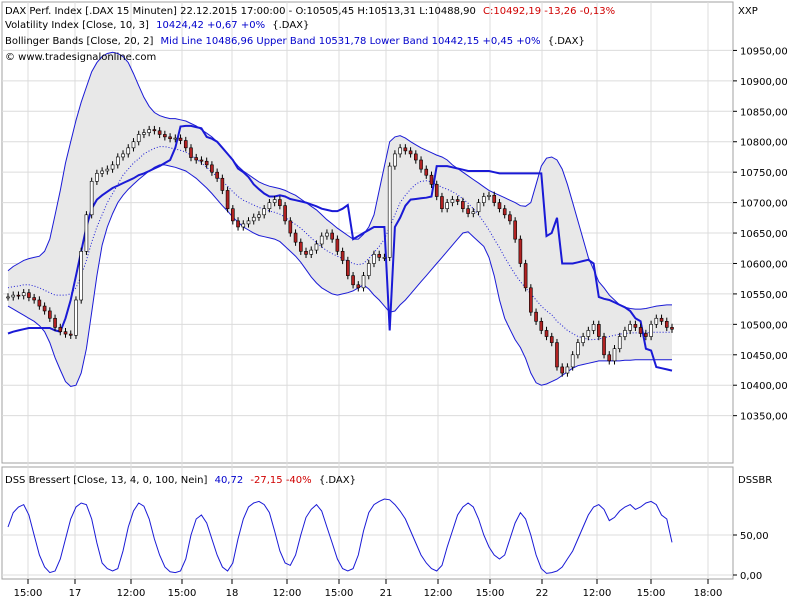  I want to click on y-tick-label: 10850,00, so click(764, 112).